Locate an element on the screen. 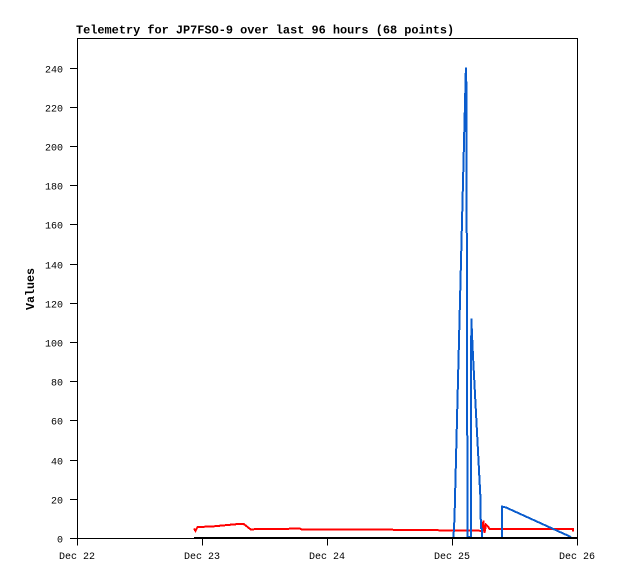  svg-text: 0 is located at coordinates (60, 541).